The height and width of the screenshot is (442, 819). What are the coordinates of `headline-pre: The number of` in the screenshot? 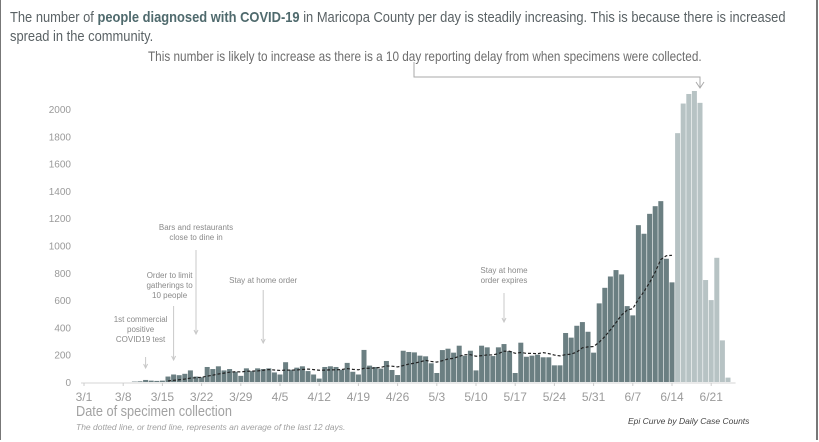 It's located at (54, 17).